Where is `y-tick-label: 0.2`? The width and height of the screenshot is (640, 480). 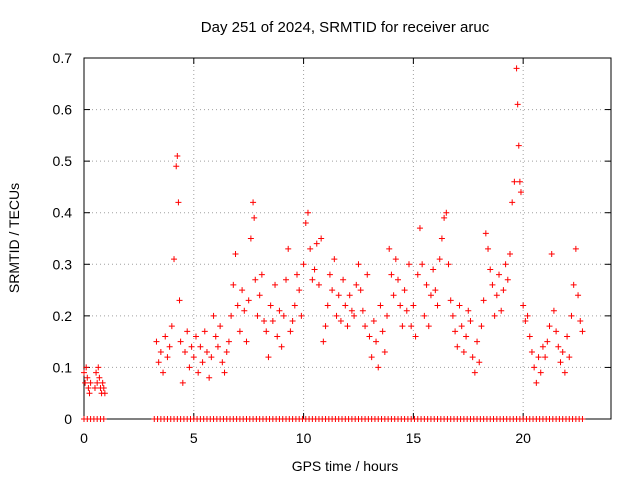
y-tick-label: 0.2 is located at coordinates (63, 316).